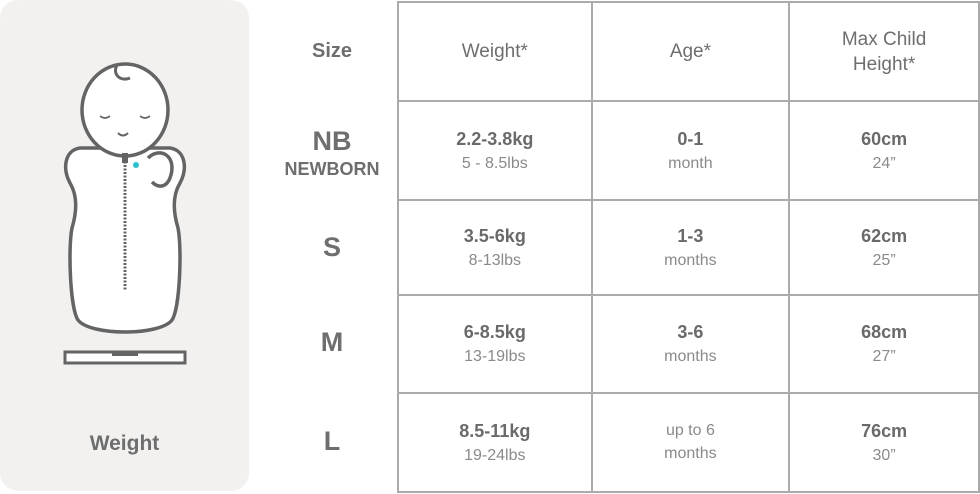 This screenshot has height=494, width=980. What do you see at coordinates (495, 138) in the screenshot?
I see `weight-kg: 2.2-3.8kg` at bounding box center [495, 138].